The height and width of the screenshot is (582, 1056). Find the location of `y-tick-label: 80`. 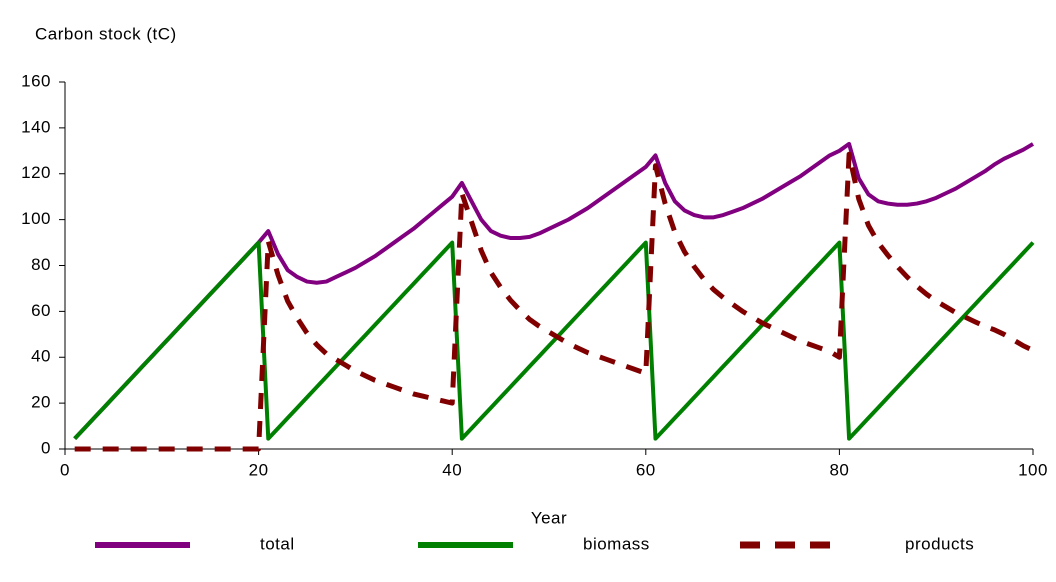

y-tick-label: 80 is located at coordinates (41, 264).